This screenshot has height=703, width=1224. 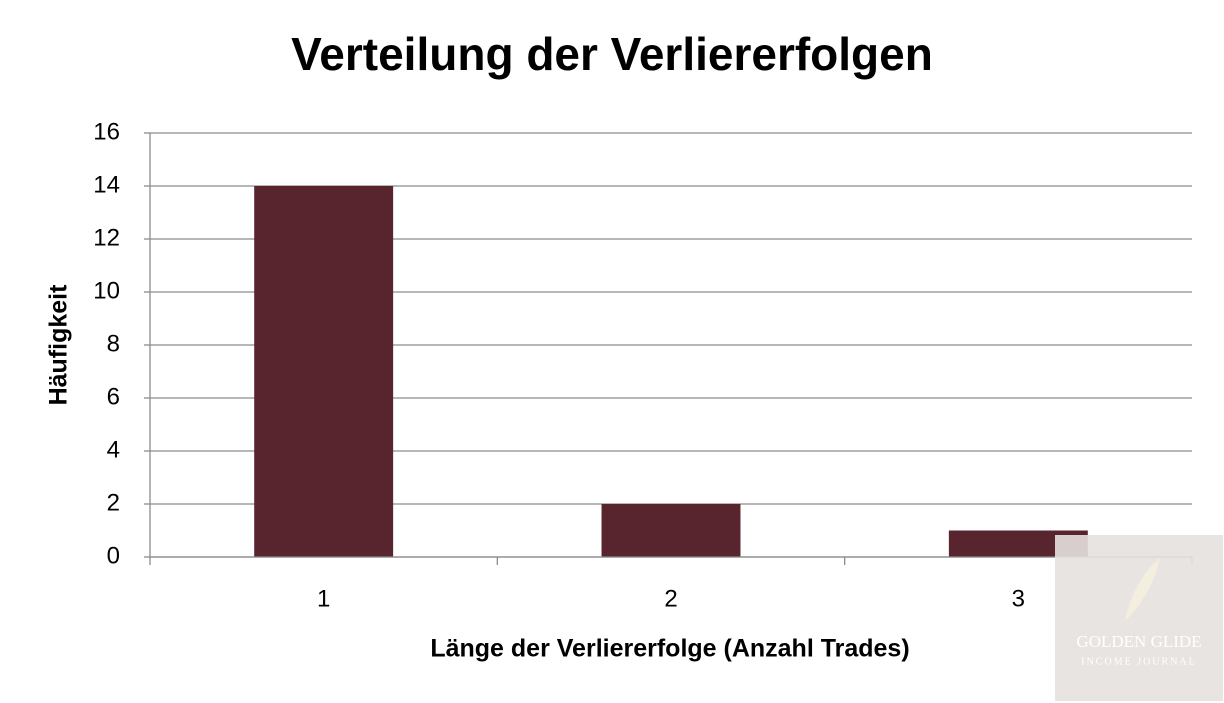 I want to click on watermark-box, so click(x=1139, y=618).